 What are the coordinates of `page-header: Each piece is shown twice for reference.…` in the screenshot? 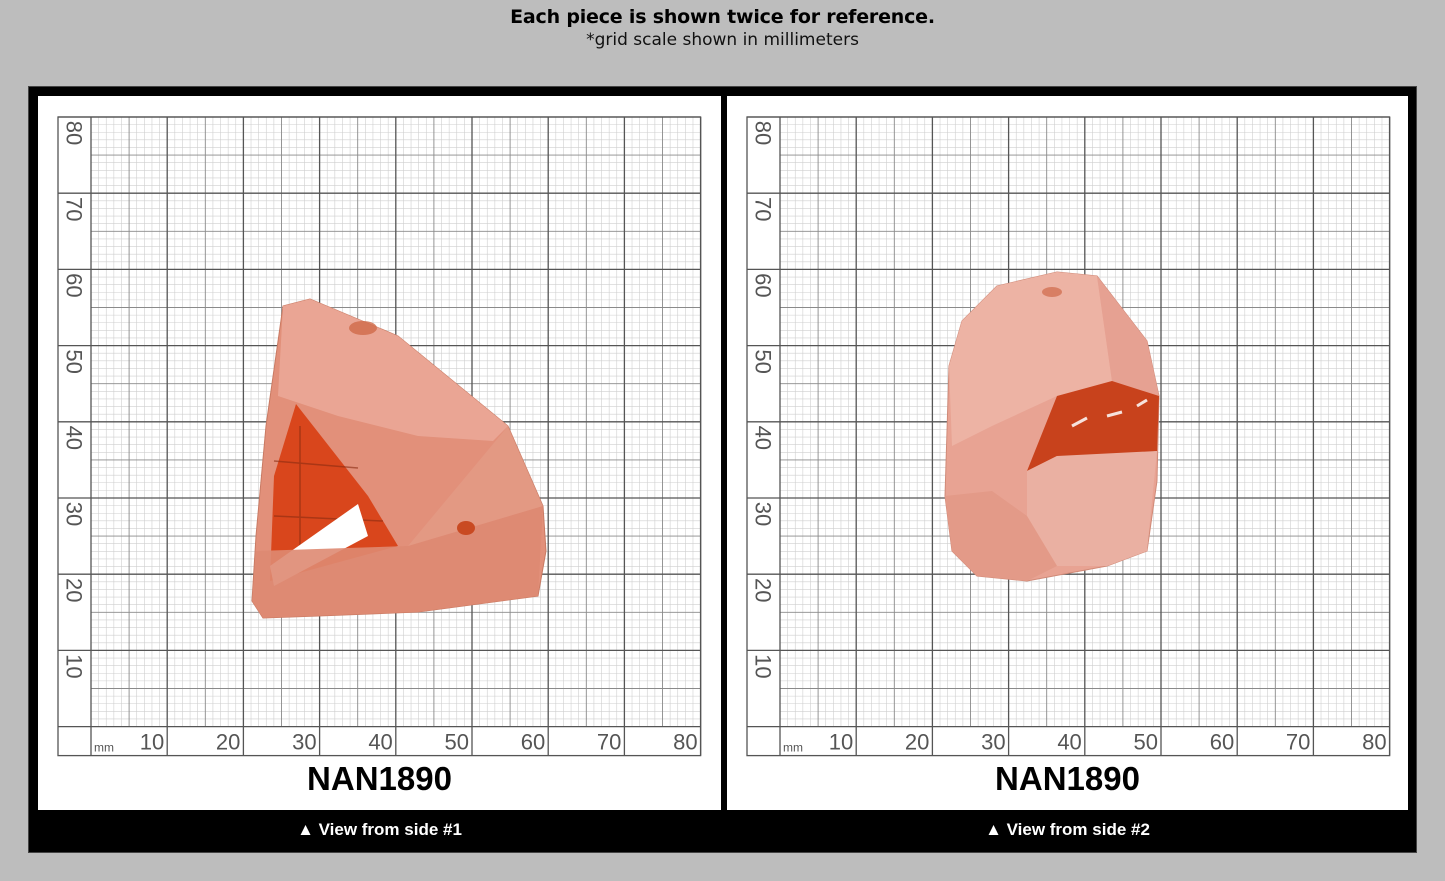 It's located at (722, 27).